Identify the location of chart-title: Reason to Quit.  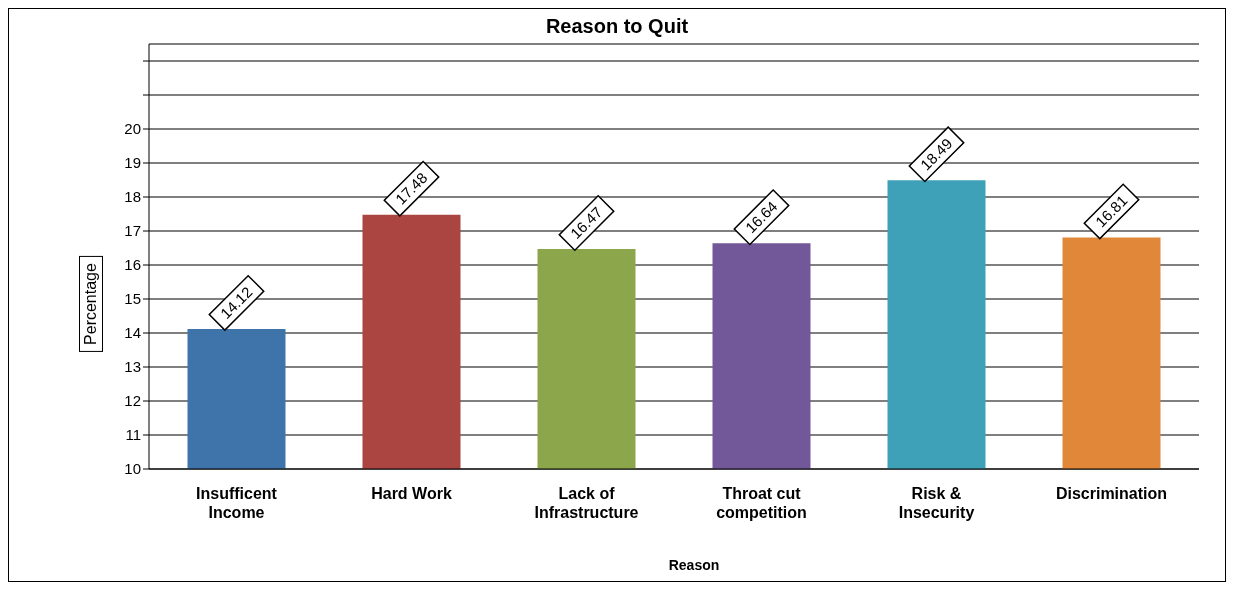
(617, 26).